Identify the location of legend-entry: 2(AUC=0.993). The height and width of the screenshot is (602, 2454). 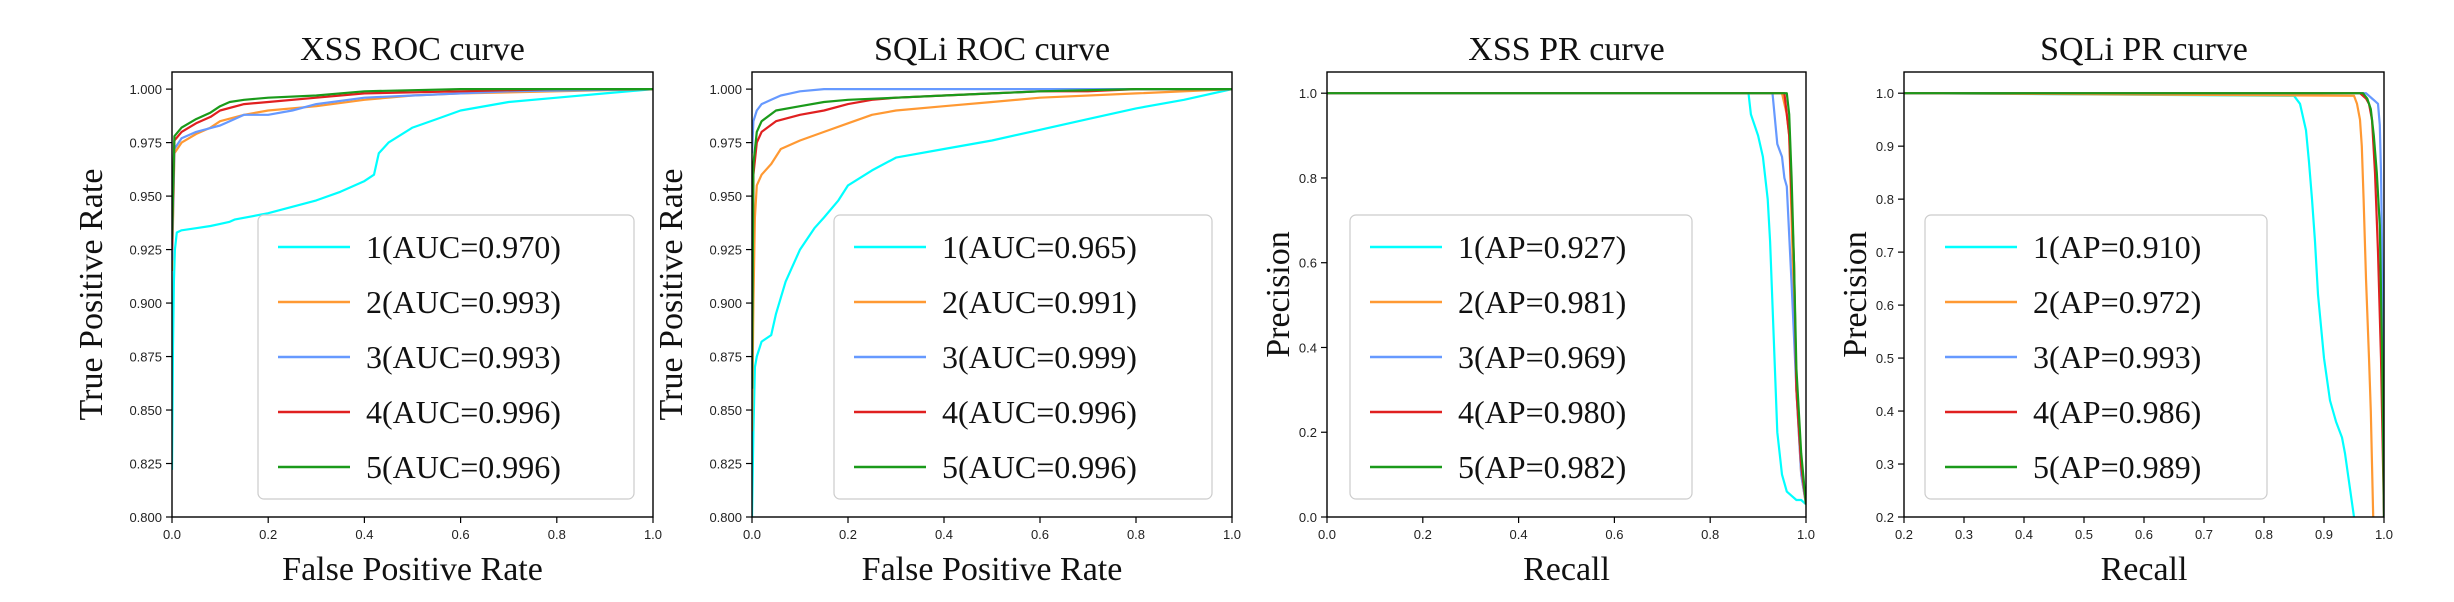
(463, 302).